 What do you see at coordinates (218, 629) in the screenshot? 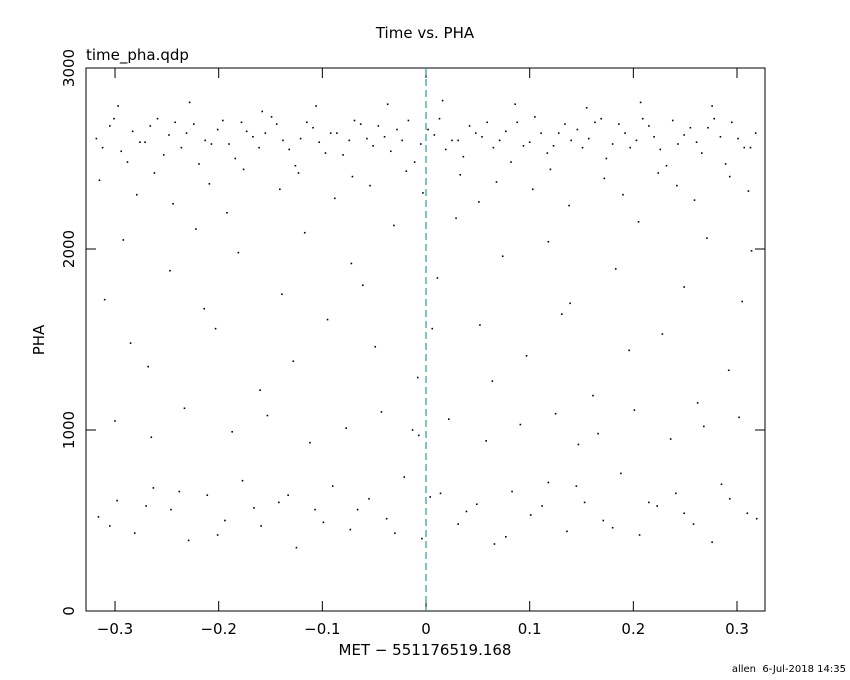
I see `x-tick-label: −0.2` at bounding box center [218, 629].